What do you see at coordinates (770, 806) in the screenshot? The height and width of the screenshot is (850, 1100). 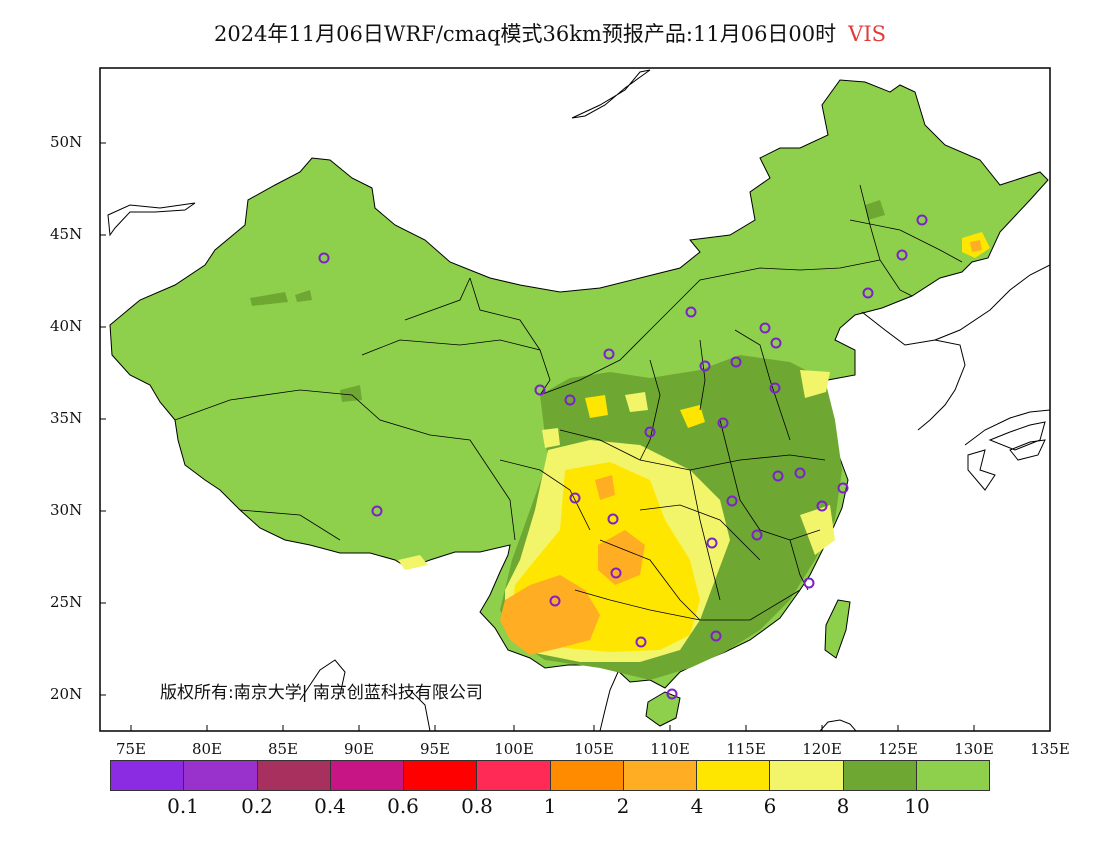 I see `legend-label: 6` at bounding box center [770, 806].